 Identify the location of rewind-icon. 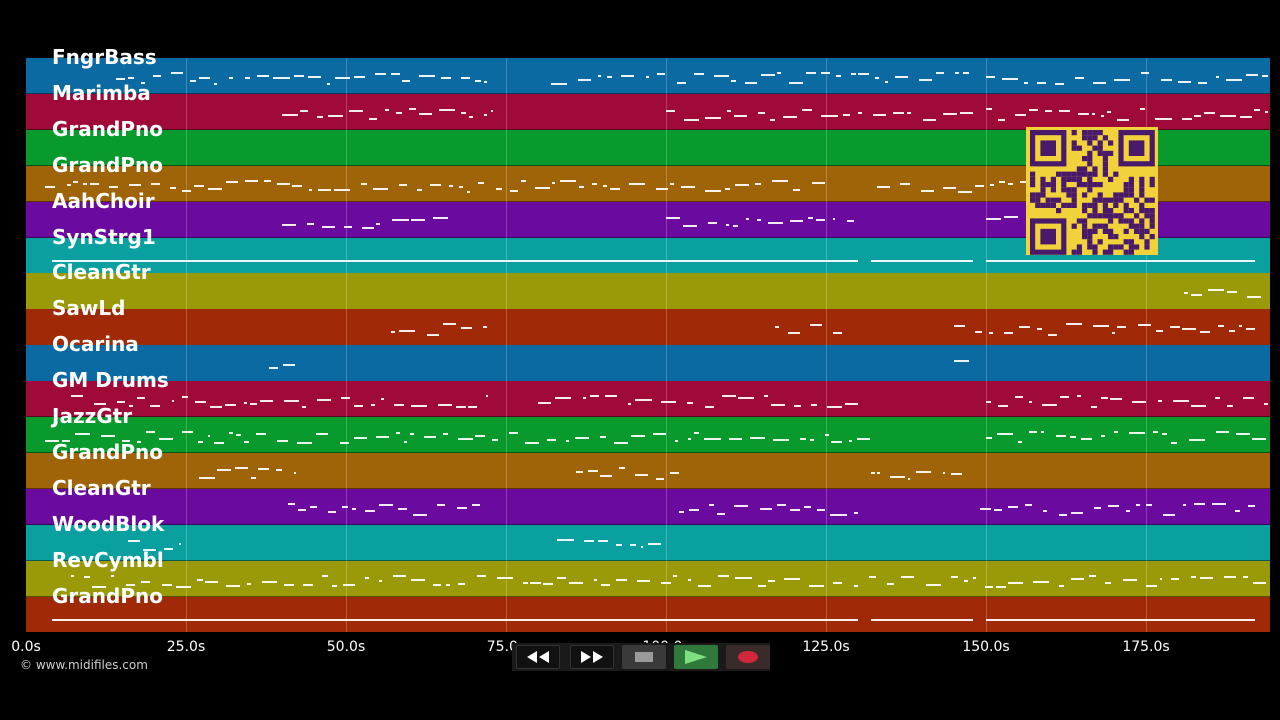
(538, 657).